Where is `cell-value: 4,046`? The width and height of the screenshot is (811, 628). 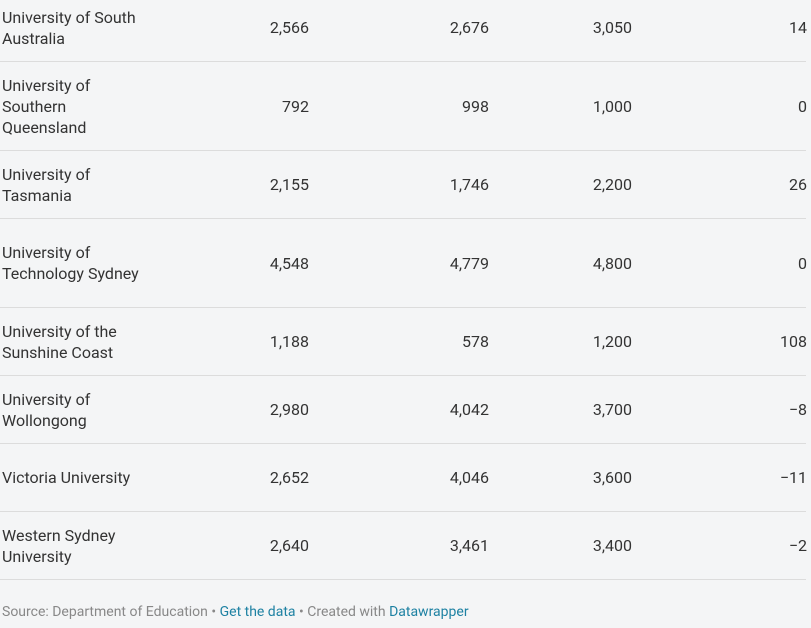
cell-value: 4,046 is located at coordinates (469, 477).